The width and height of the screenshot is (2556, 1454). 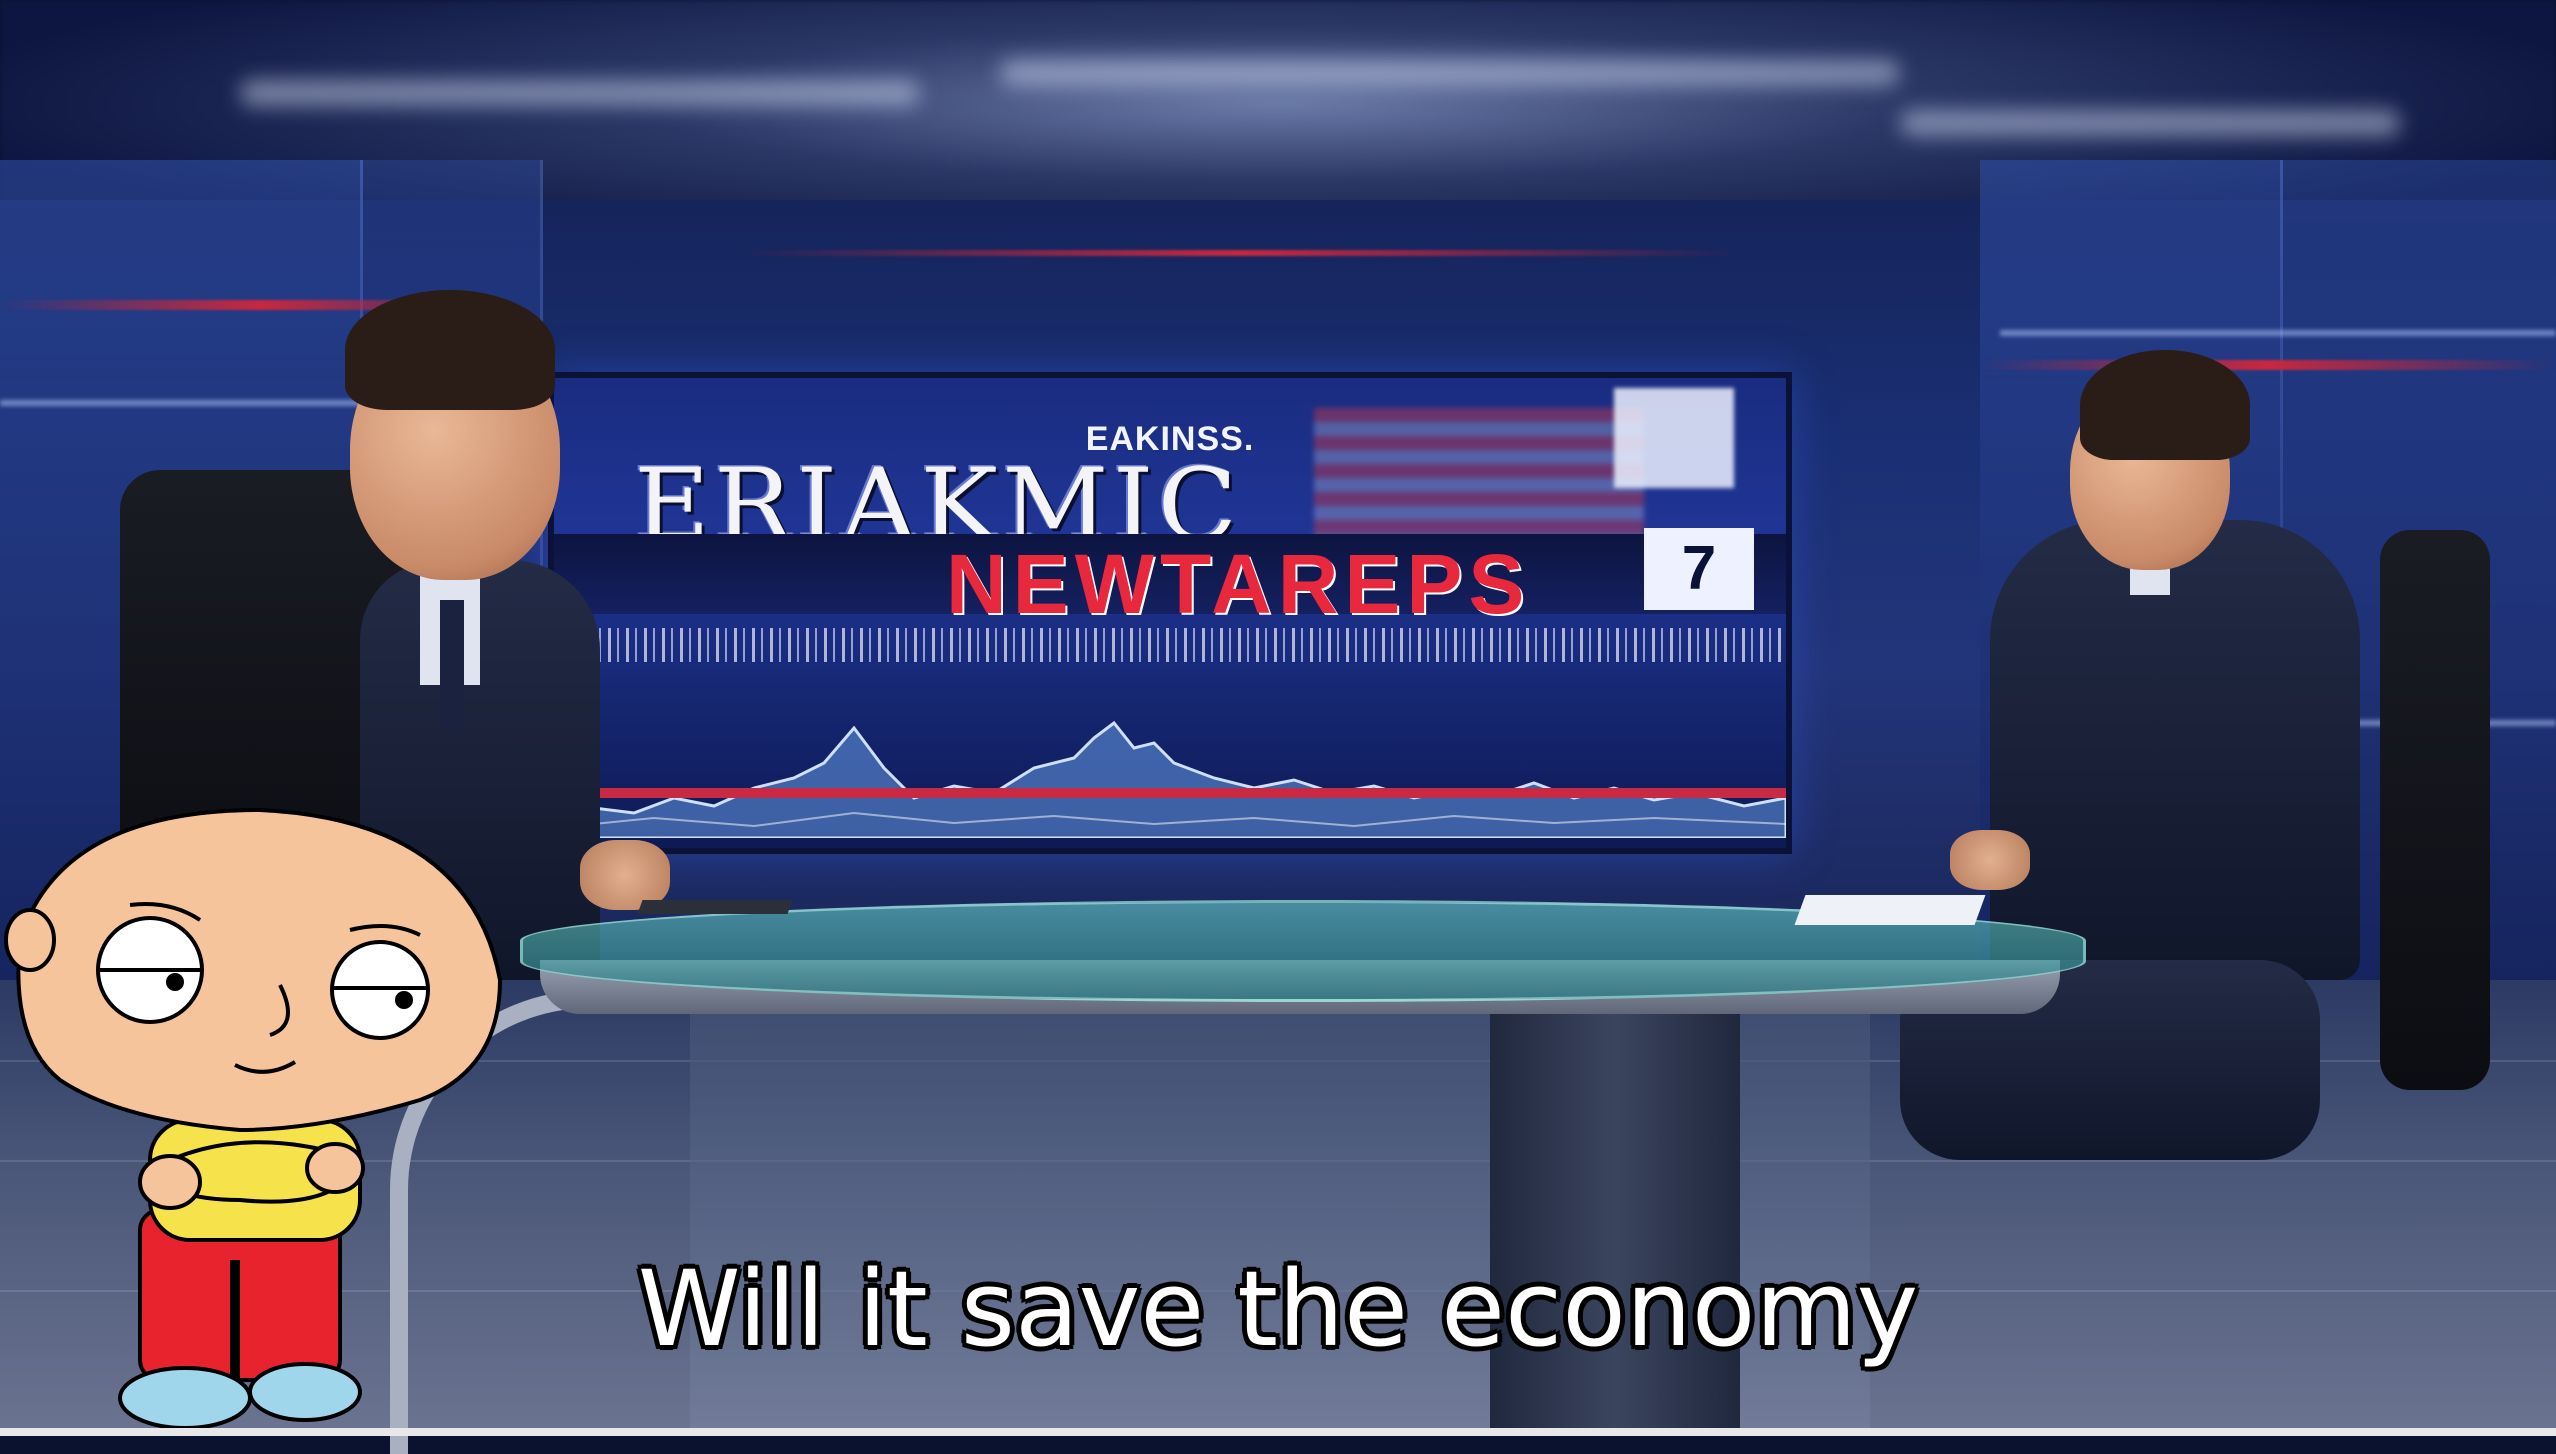 What do you see at coordinates (1479, 473) in the screenshot?
I see `flag-graphic` at bounding box center [1479, 473].